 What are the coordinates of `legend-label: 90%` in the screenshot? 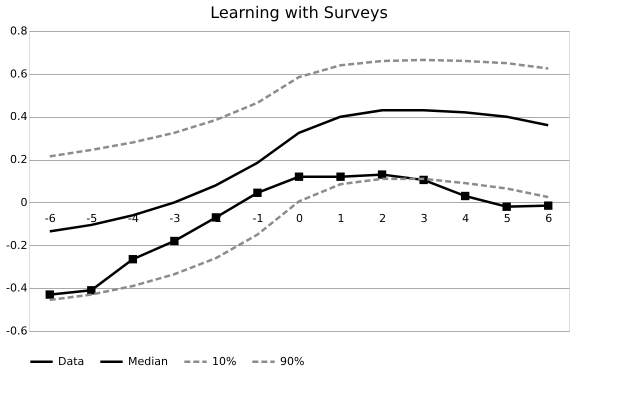 It's located at (292, 361).